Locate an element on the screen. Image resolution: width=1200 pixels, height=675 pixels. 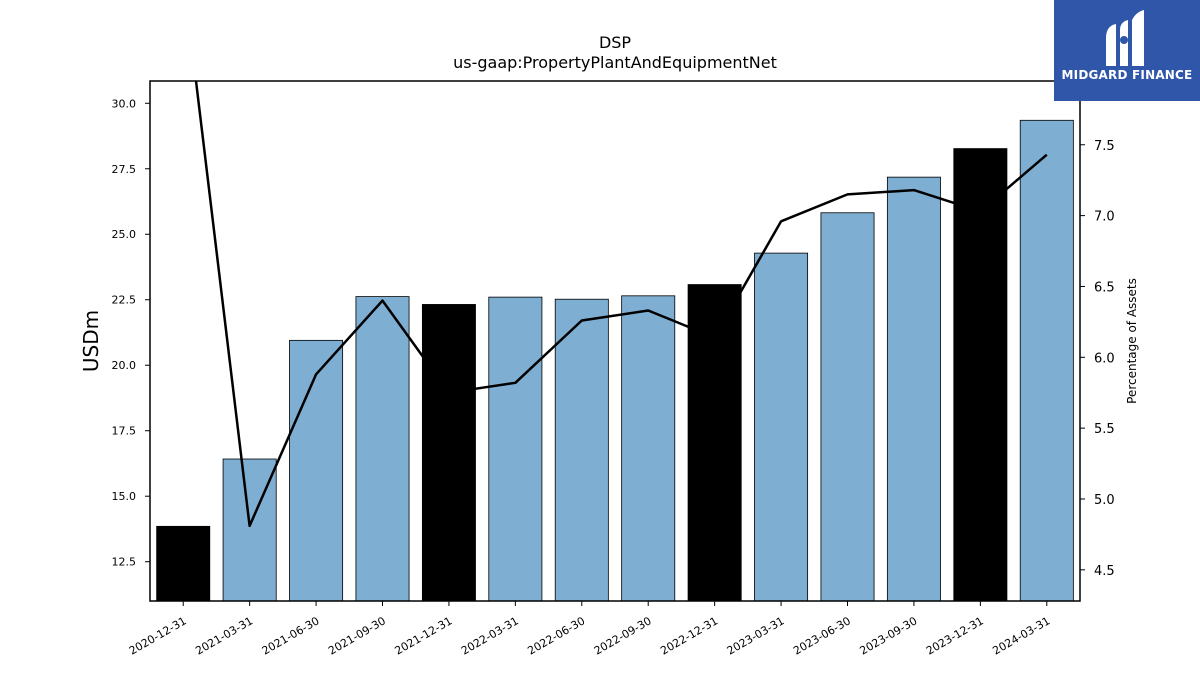
y2-tick-label: 6.5 is located at coordinates (1104, 287).